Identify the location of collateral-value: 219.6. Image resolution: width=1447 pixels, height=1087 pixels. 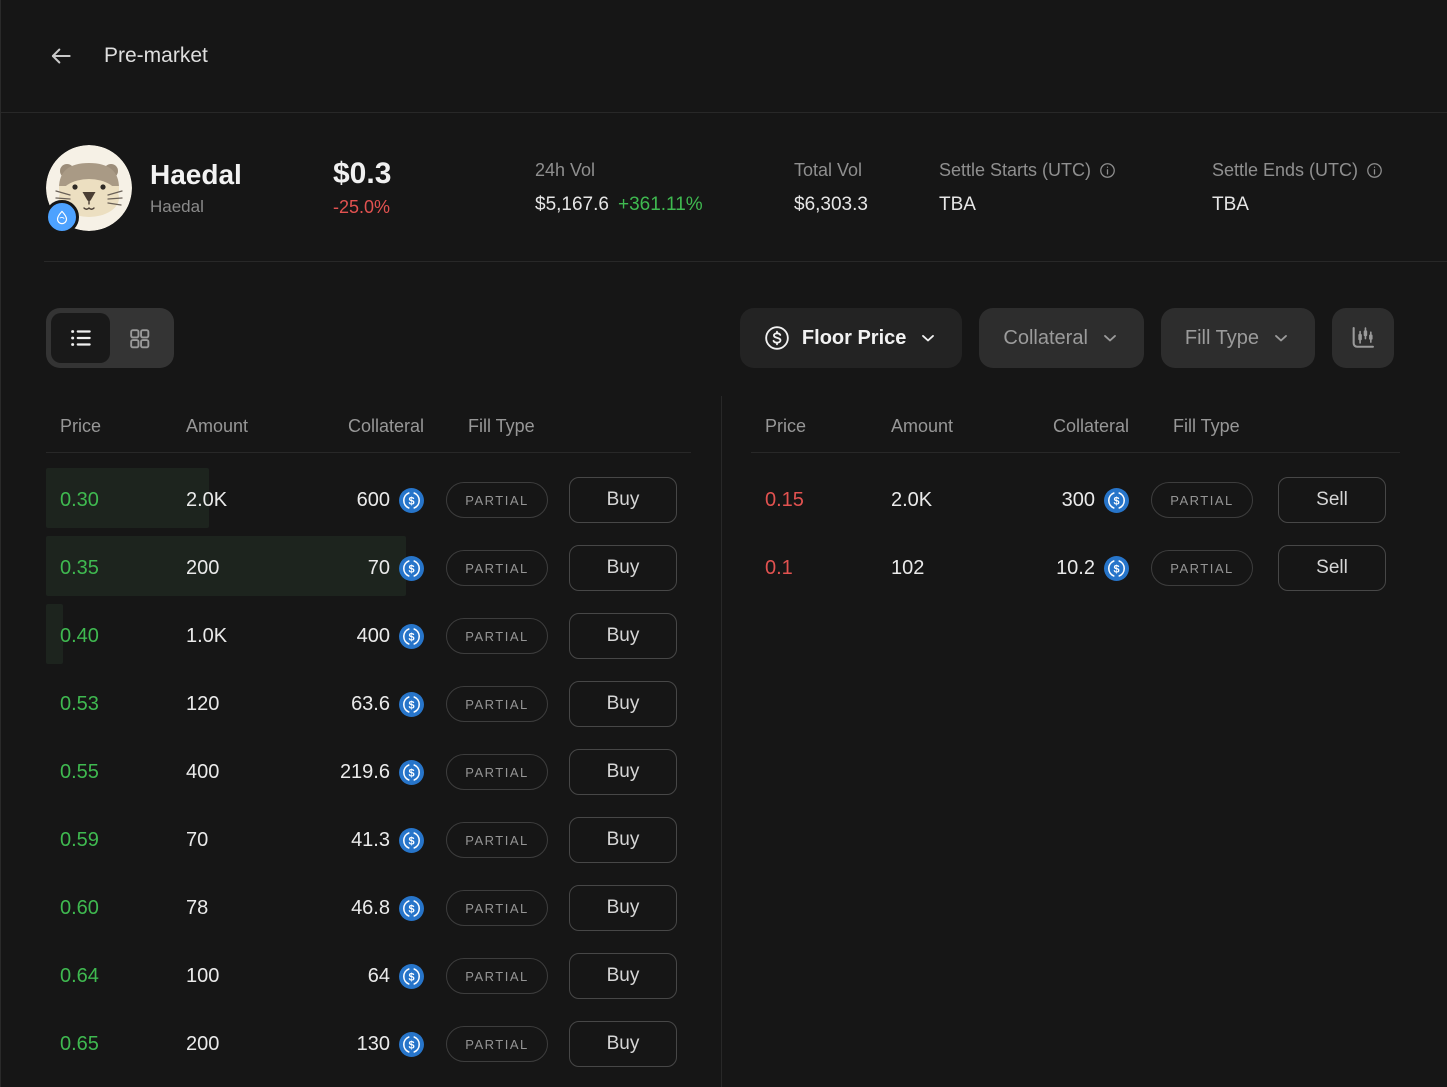
(364, 771).